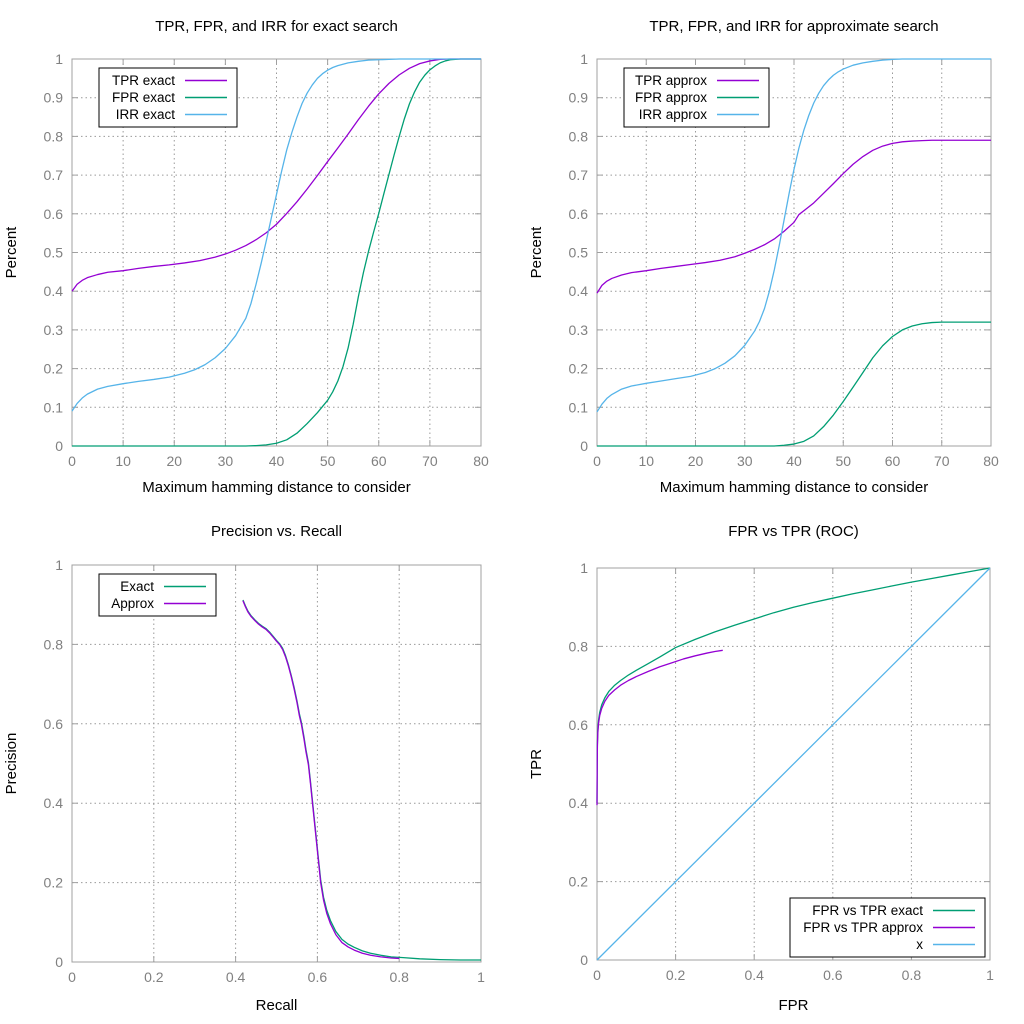 The image size is (1024, 1024). What do you see at coordinates (276, 175) in the screenshot?
I see `series-line-tpr-exact` at bounding box center [276, 175].